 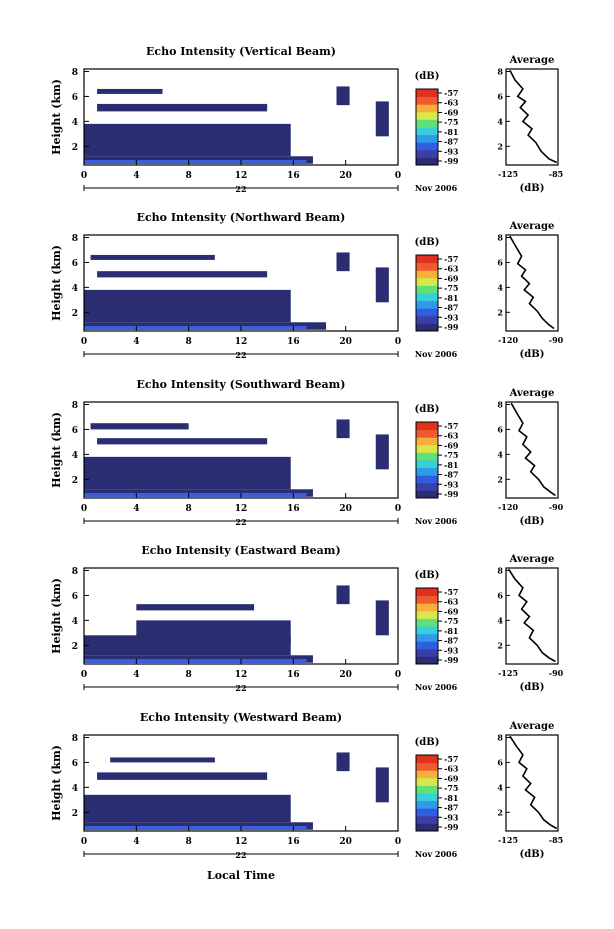 What do you see at coordinates (532, 726) in the screenshot?
I see `average-title: Average` at bounding box center [532, 726].